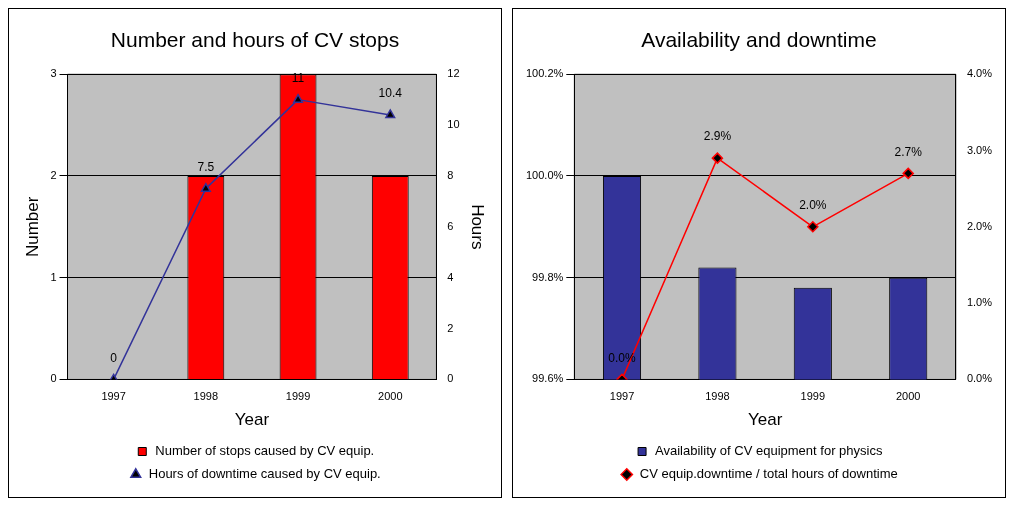  I want to click on y-tick-label: 1, so click(53, 276).